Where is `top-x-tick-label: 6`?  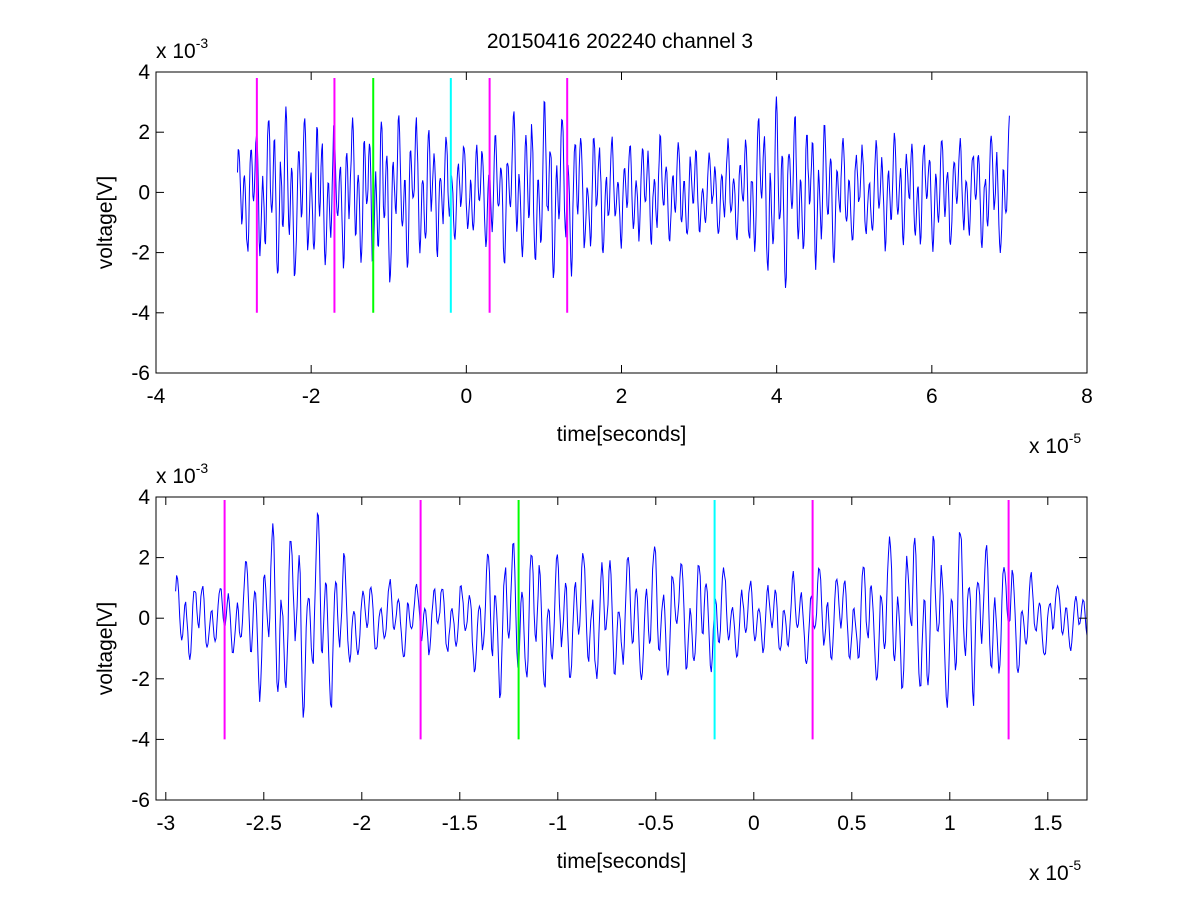
top-x-tick-label: 6 is located at coordinates (932, 396).